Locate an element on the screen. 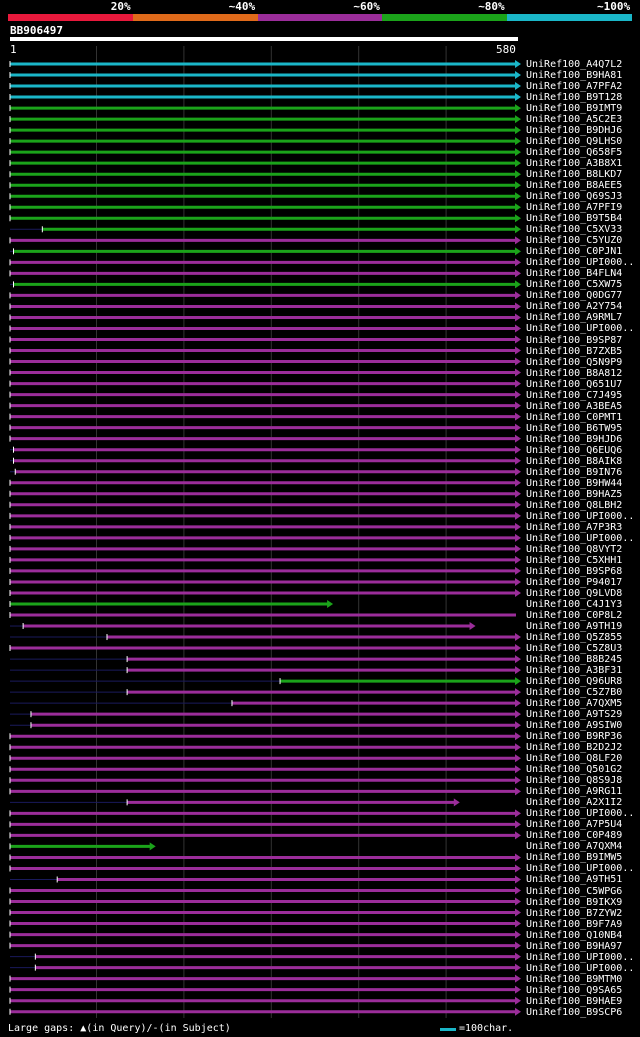 The width and height of the screenshot is (640, 1037). hit-label: UniRef100_C5XV33 is located at coordinates (574, 230).